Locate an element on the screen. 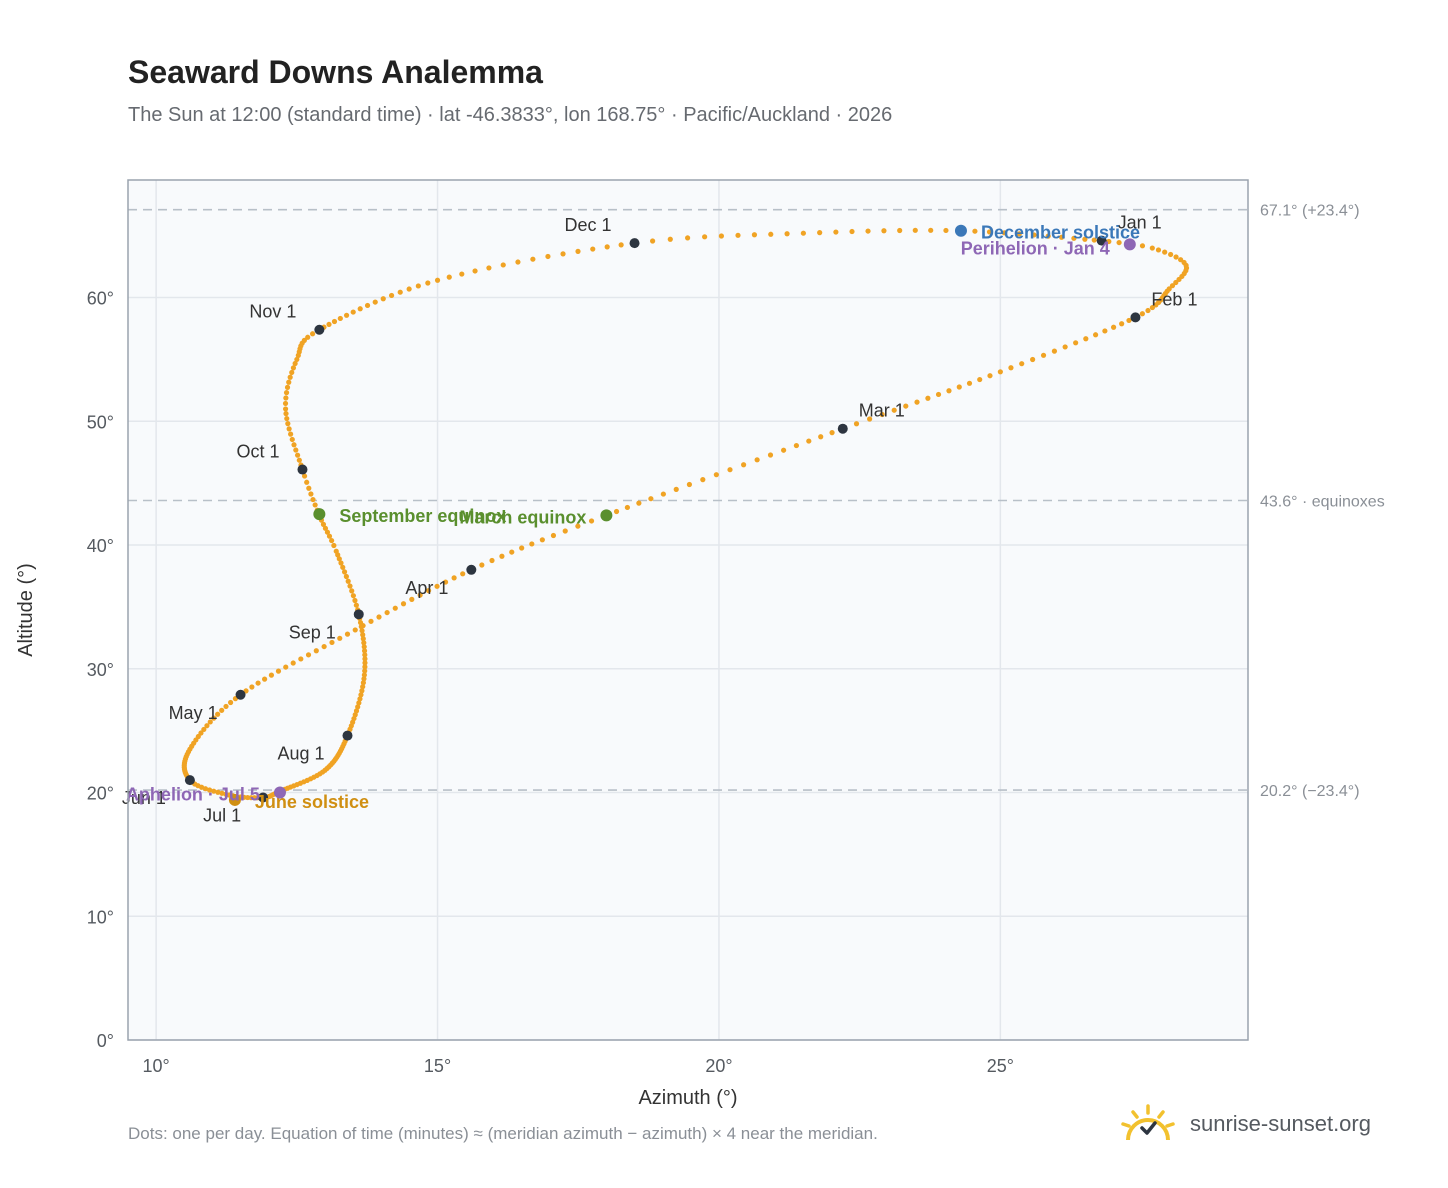 The image size is (1448, 1188). y-tick-label: 20° is located at coordinates (100, 794).